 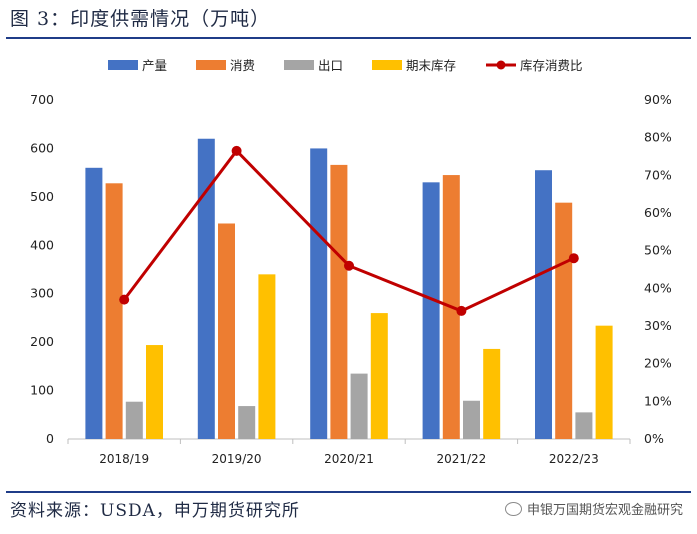 What do you see at coordinates (658, 363) in the screenshot?
I see `right-axis-tick-label: 20%` at bounding box center [658, 363].